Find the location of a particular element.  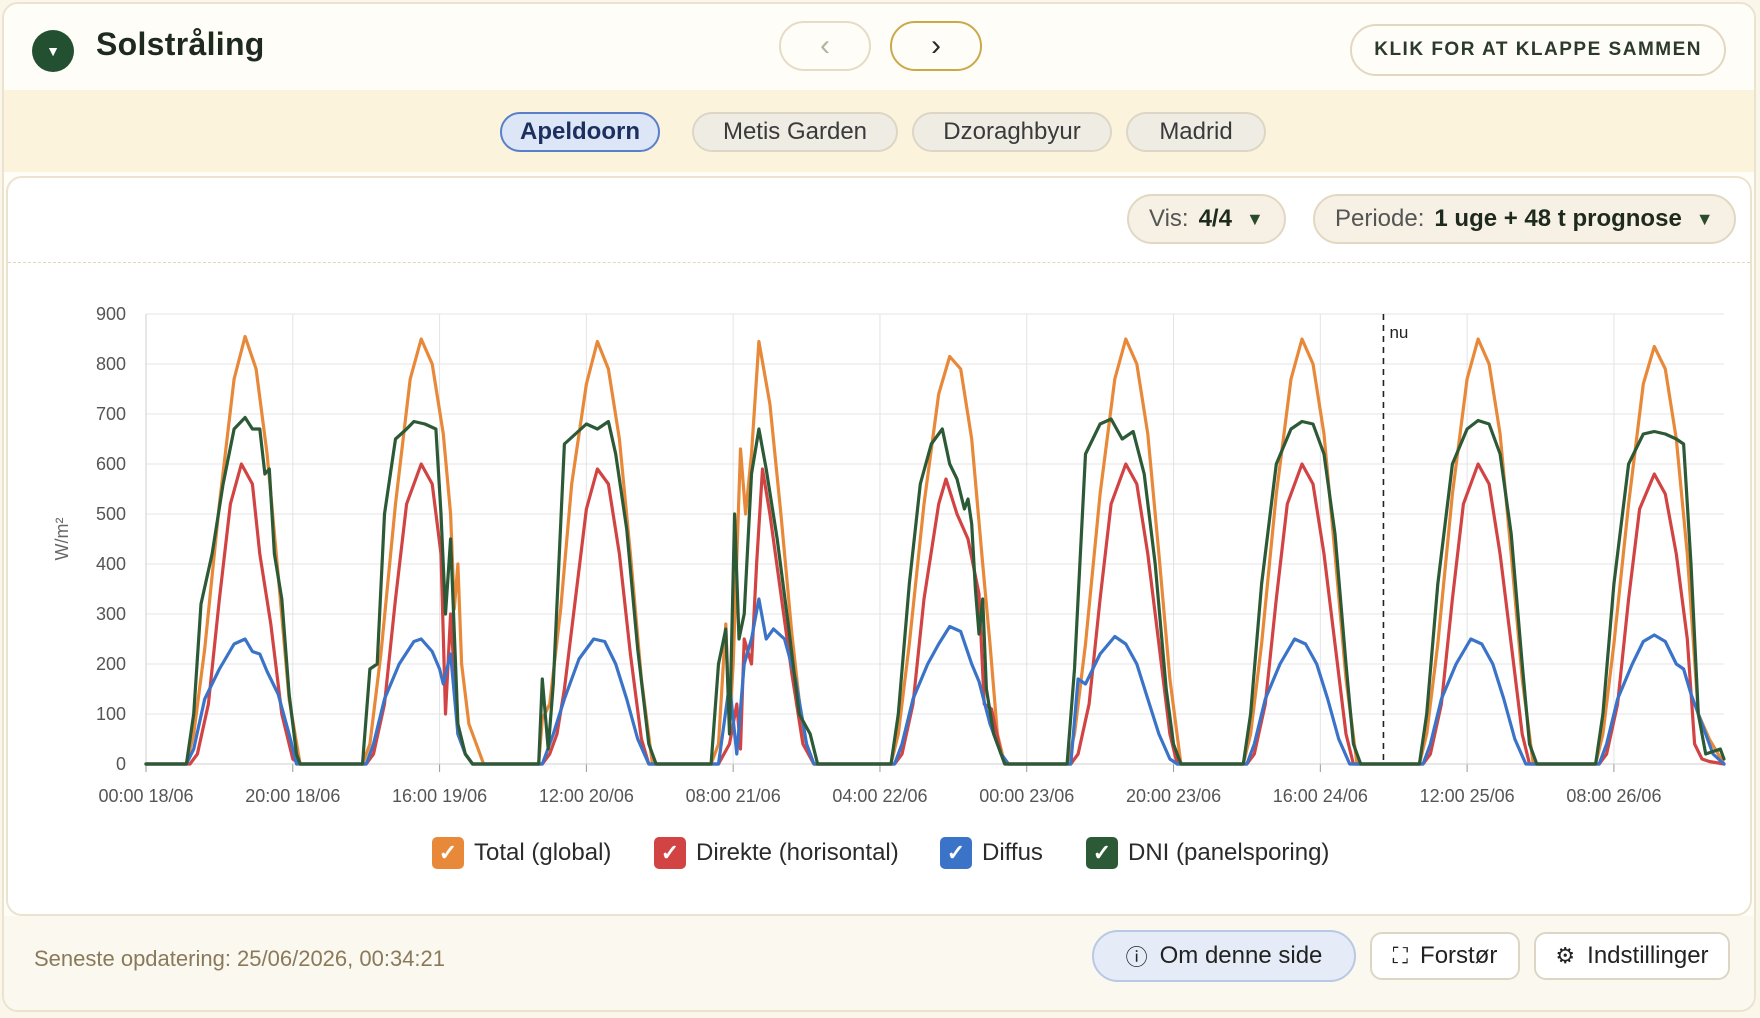

periode-label: Periode: is located at coordinates (1380, 218).